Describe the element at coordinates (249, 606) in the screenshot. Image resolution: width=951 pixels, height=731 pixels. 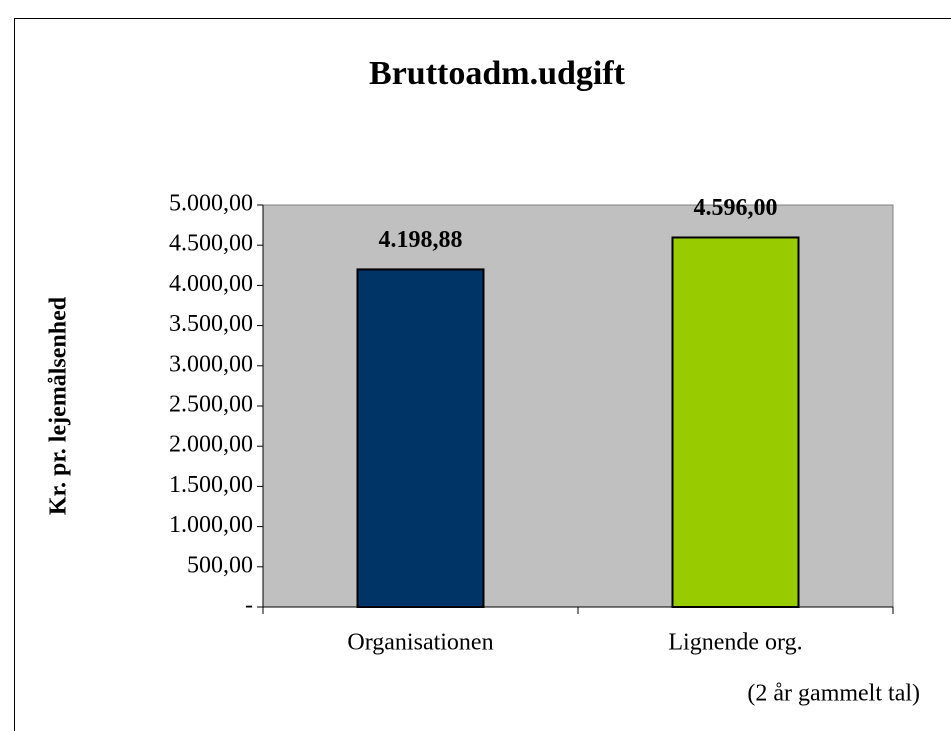
I see `y-tick-label: -` at that location.